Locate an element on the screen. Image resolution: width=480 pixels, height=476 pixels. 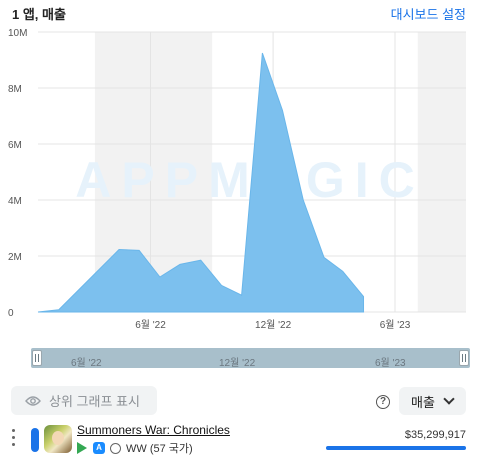
app-stores: A WW (57 국가) is located at coordinates (135, 448).